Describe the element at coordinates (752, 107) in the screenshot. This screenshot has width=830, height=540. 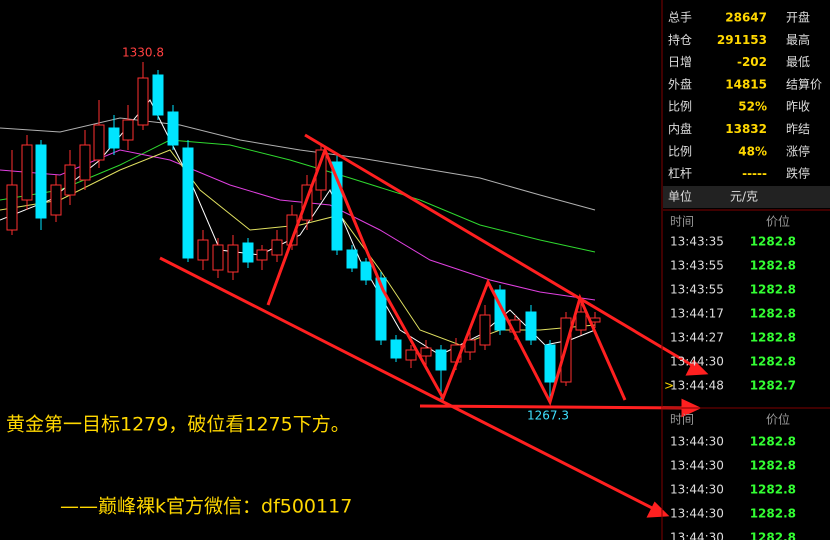
I see `quote-value: 52%` at that location.